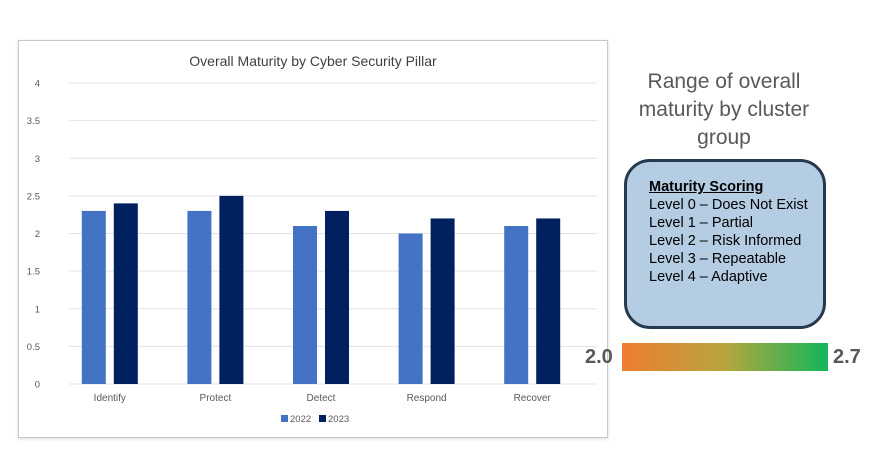 The height and width of the screenshot is (463, 888). I want to click on scoring-level: Level 1 – Partial, so click(701, 223).